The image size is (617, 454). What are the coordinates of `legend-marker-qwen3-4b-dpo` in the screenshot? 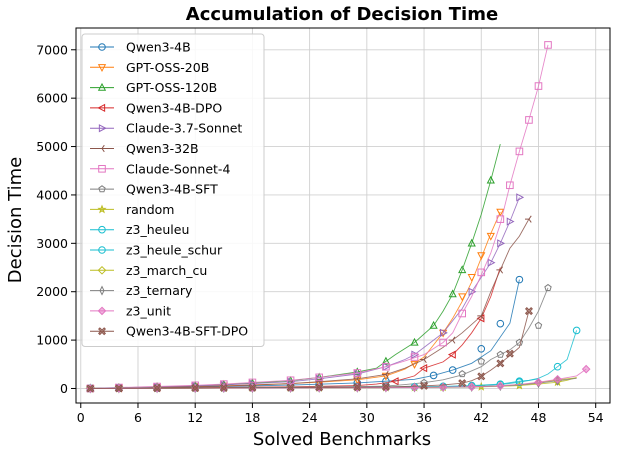 It's located at (101, 108).